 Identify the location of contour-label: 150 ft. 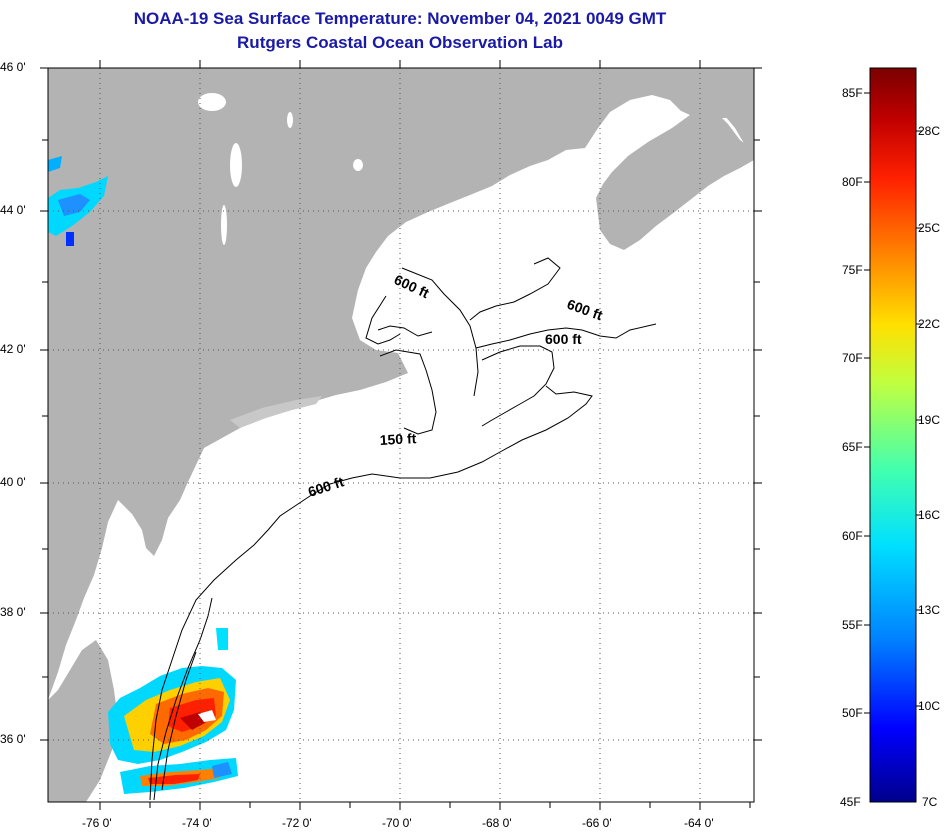
(398, 439).